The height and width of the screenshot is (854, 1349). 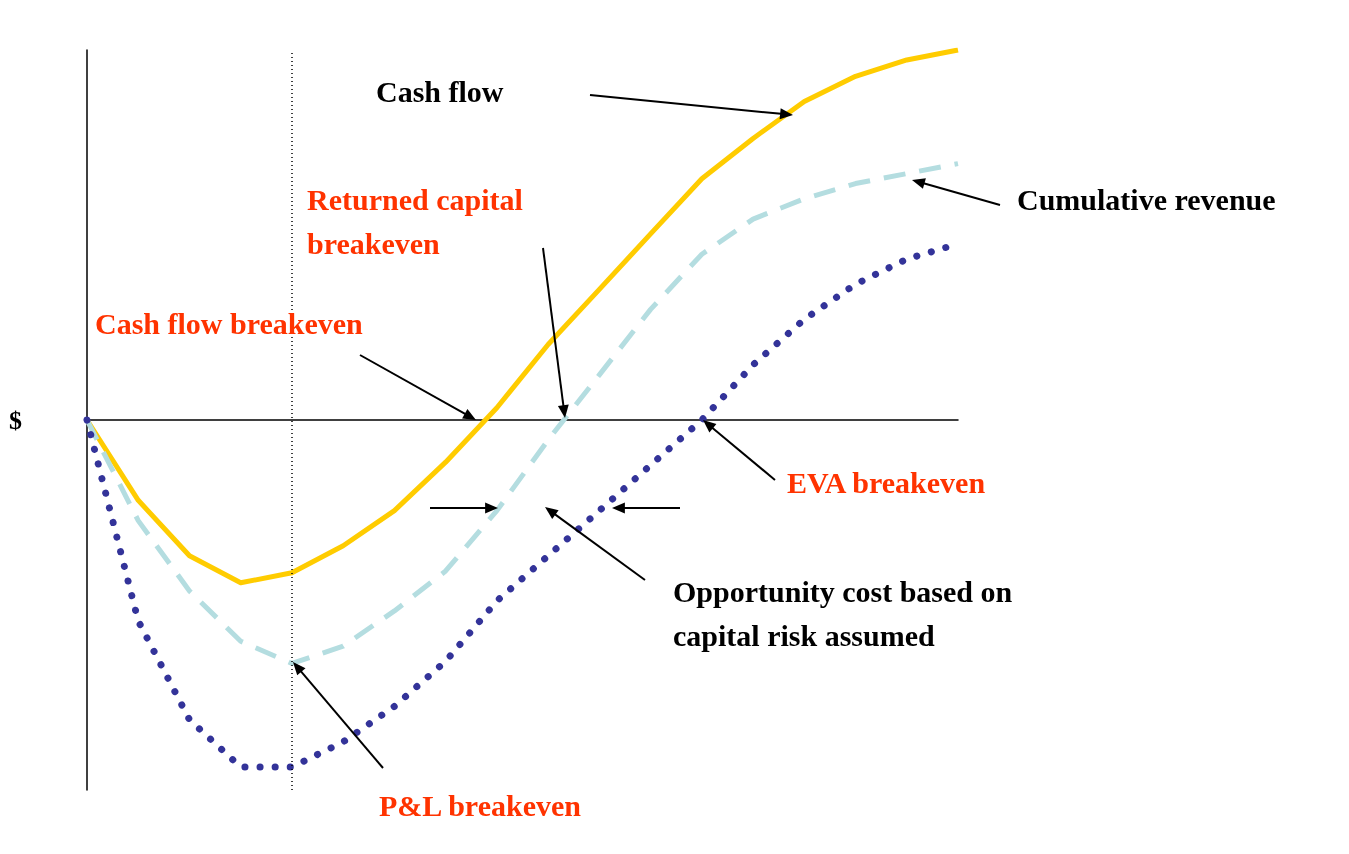 What do you see at coordinates (415, 222) in the screenshot?
I see `annotation: Returned capital breakeven` at bounding box center [415, 222].